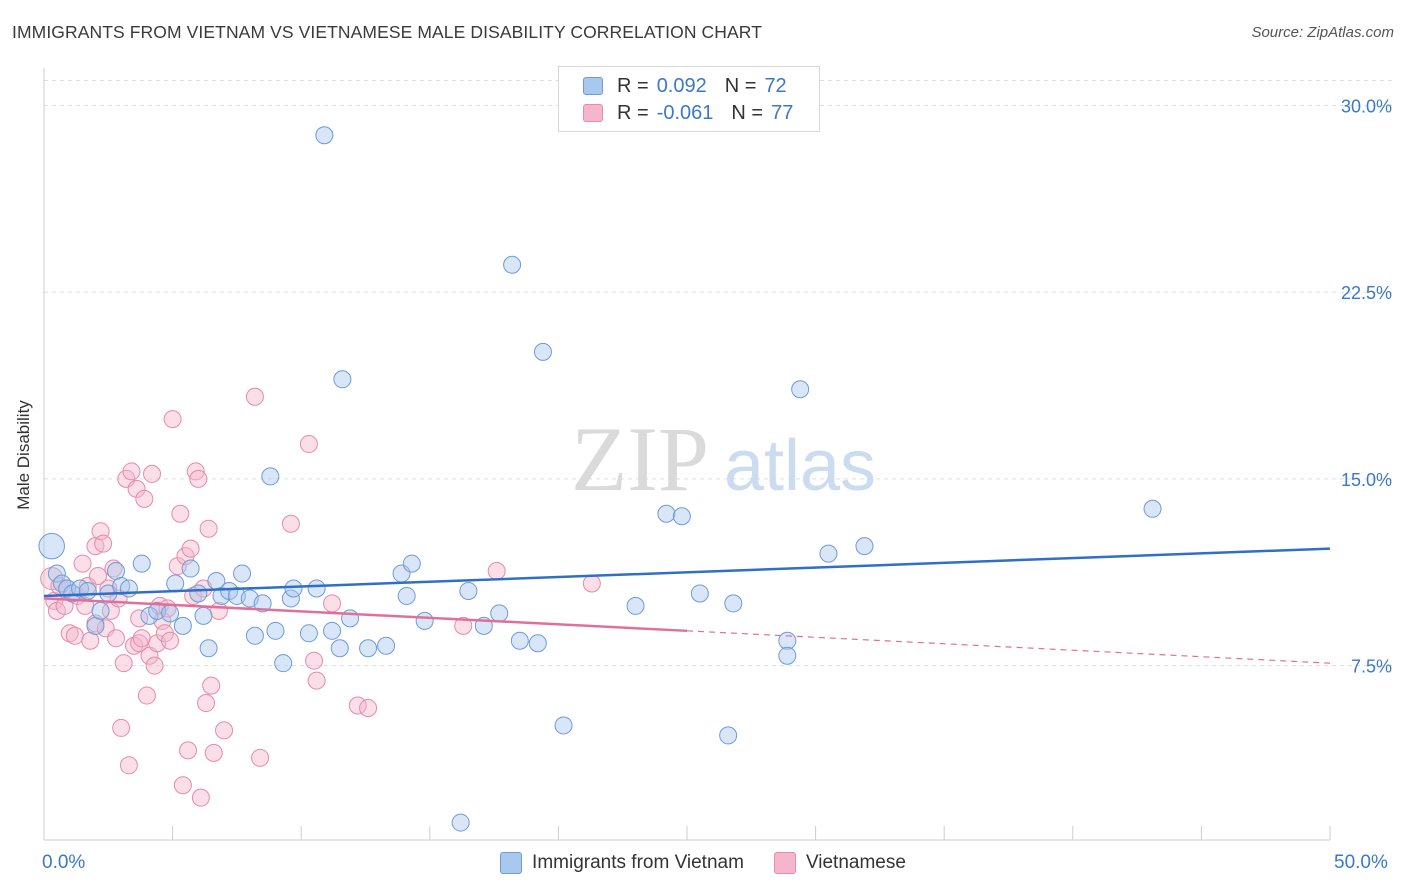 The width and height of the screenshot is (1406, 892). Describe the element at coordinates (1361, 862) in the screenshot. I see `x-tick-max: 50.0%` at that location.